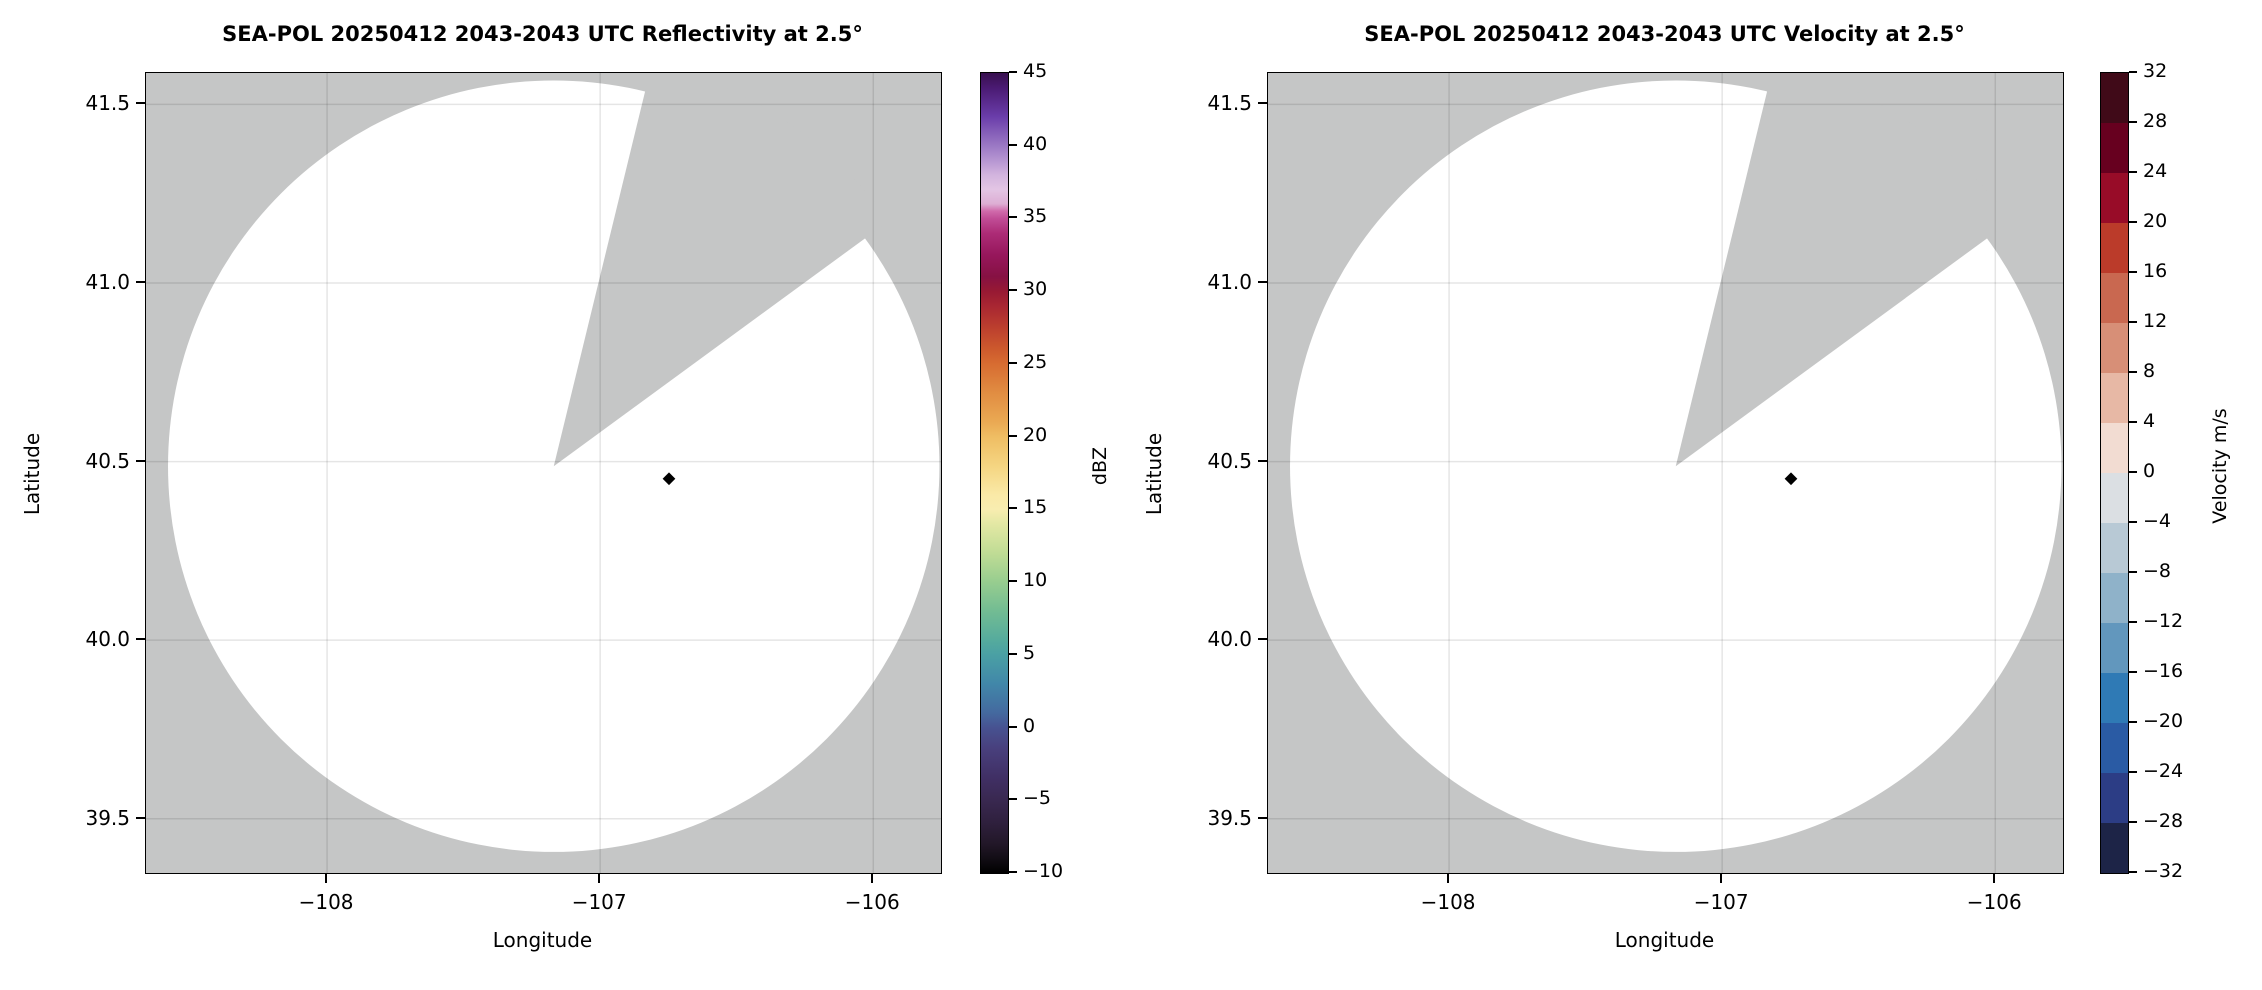 The image size is (2262, 990). Describe the element at coordinates (2163, 621) in the screenshot. I see `colorbar-tick-label: −12` at that location.